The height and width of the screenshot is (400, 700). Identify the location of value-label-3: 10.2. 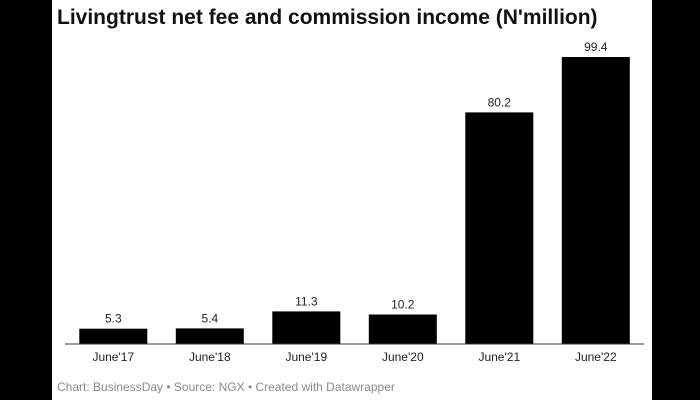
(403, 305).